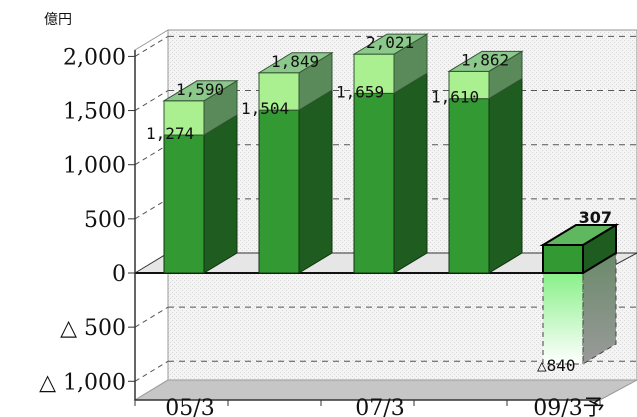 This screenshot has height=417, width=637. I want to click on y-unit-label: 億円, so click(58, 20).